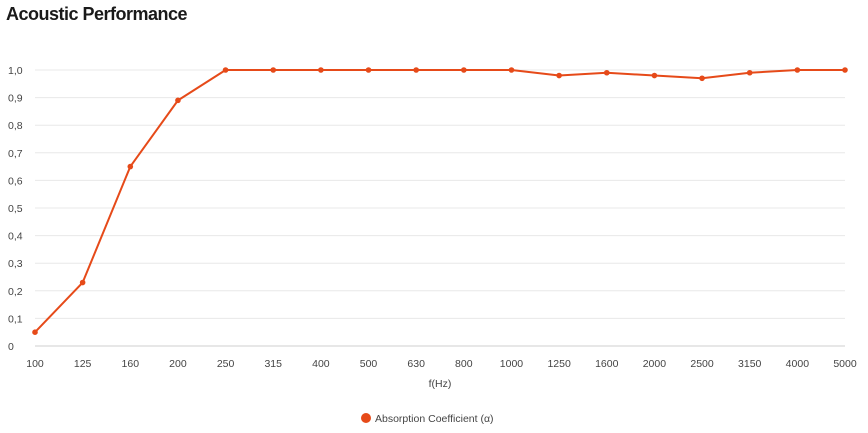 The width and height of the screenshot is (868, 433). I want to click on x-tick-label: 2500, so click(702, 364).